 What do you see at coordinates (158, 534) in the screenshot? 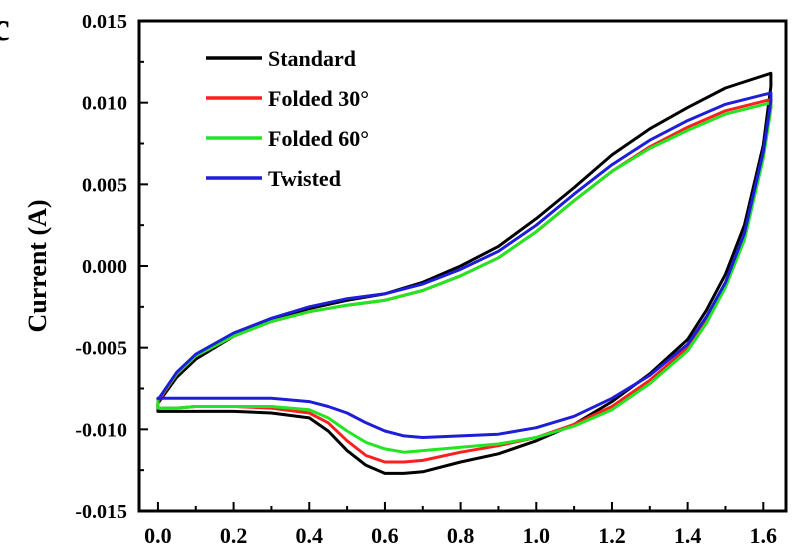
I see `x-tick-label: 0.0` at bounding box center [158, 534].